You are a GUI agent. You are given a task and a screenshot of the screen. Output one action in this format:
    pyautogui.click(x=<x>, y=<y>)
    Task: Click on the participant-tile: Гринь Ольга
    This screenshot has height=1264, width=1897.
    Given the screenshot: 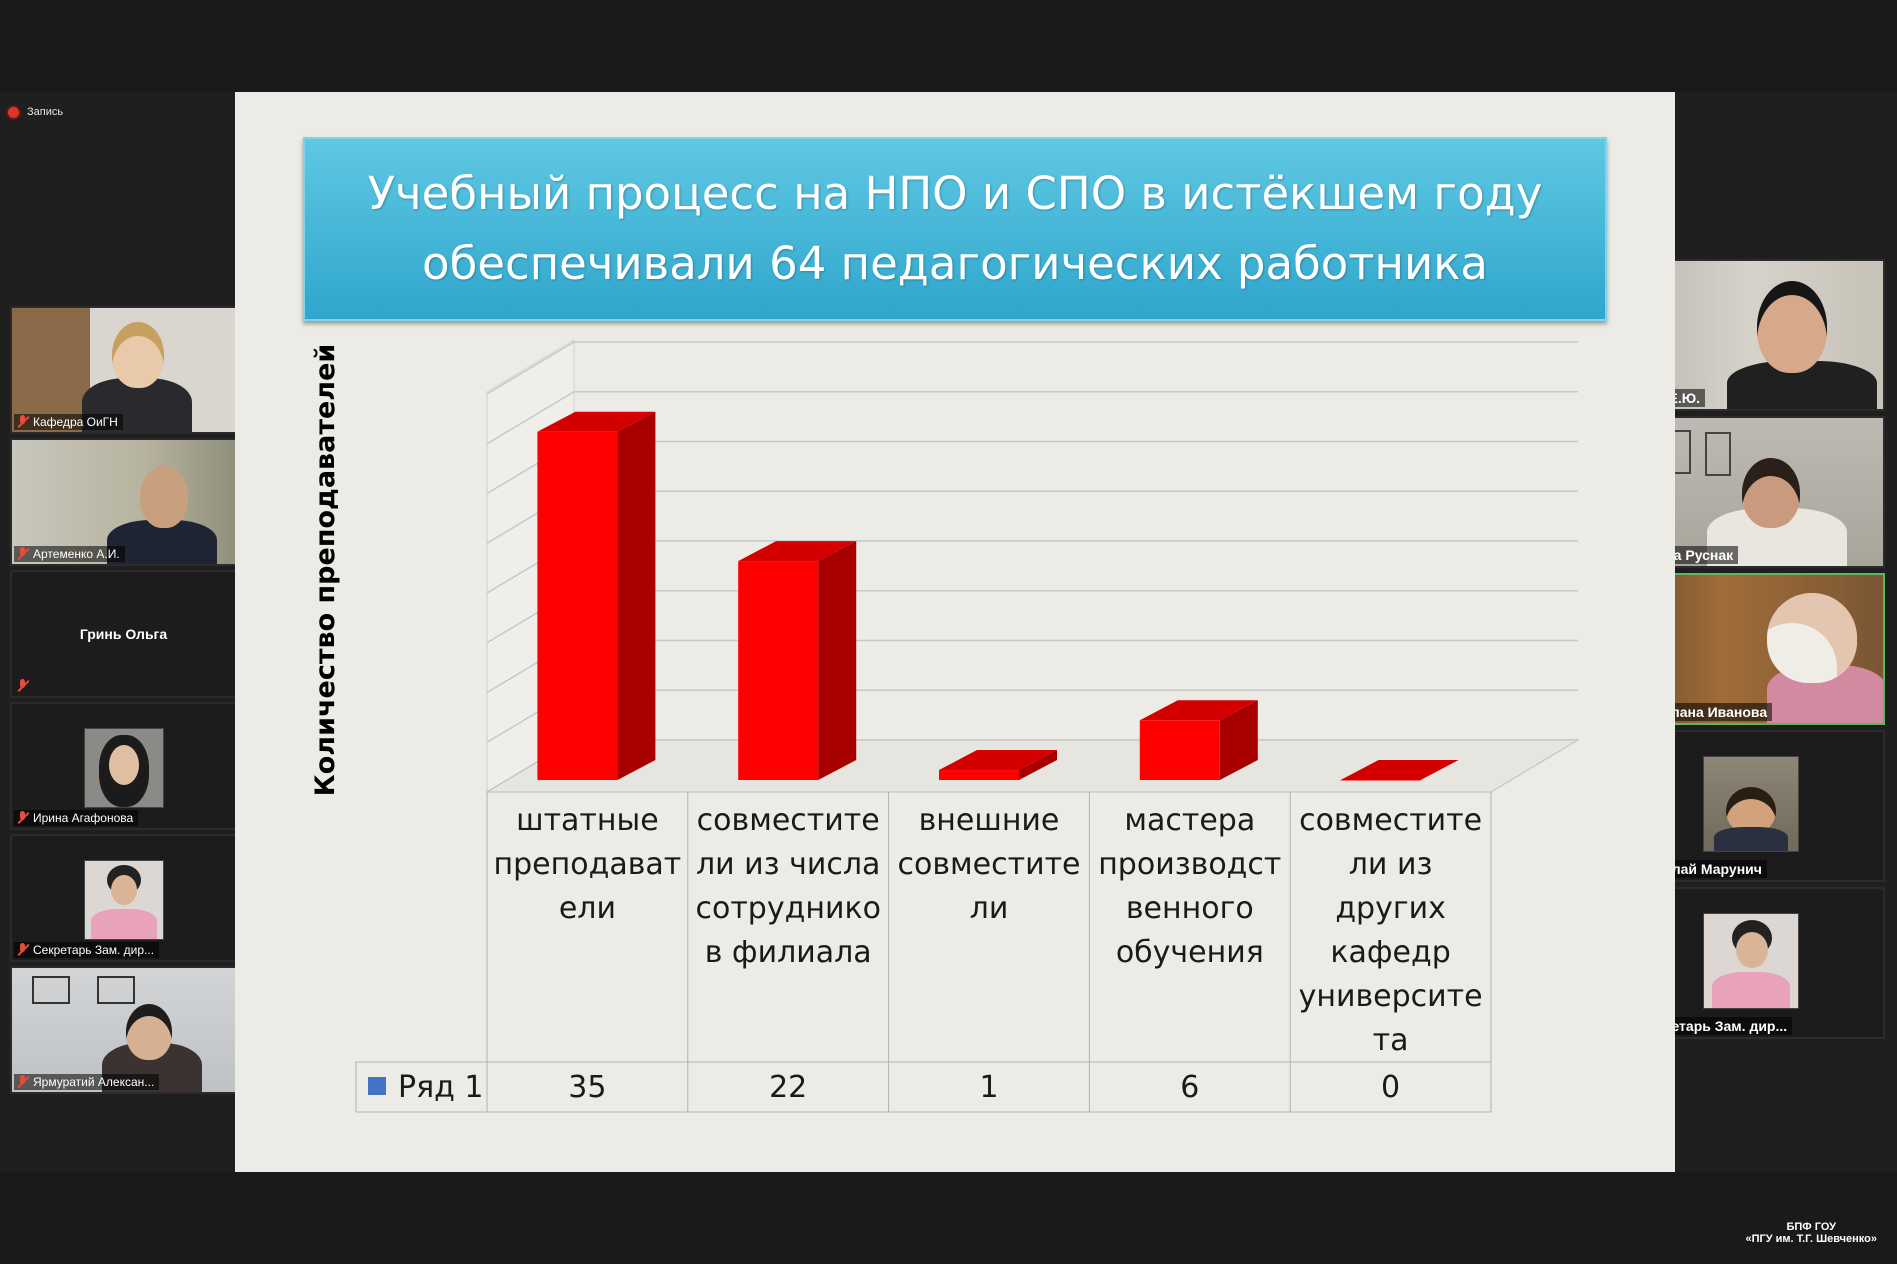 What is the action you would take?
    pyautogui.click(x=123, y=634)
    